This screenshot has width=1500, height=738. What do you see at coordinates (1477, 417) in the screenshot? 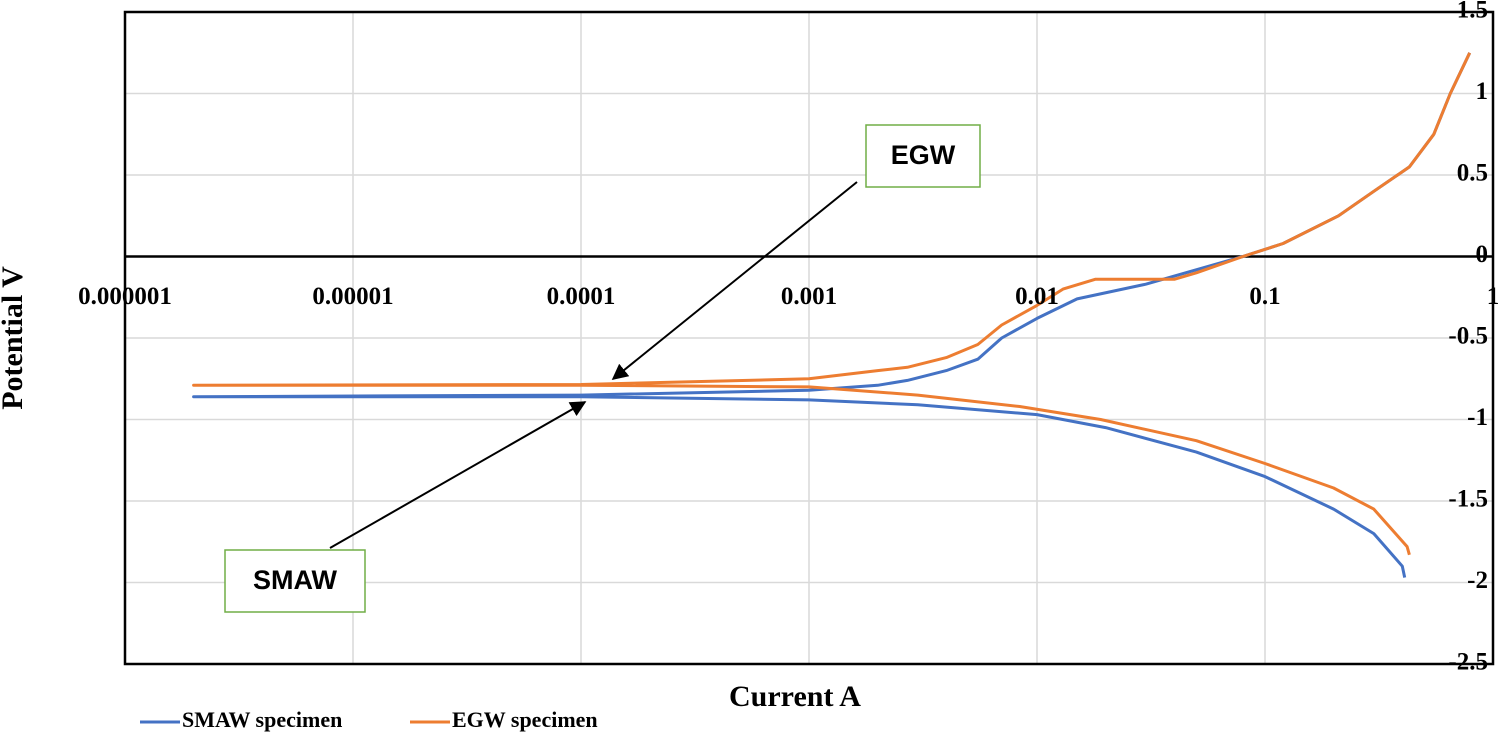
I see `y-tick-label: -1` at bounding box center [1477, 417].